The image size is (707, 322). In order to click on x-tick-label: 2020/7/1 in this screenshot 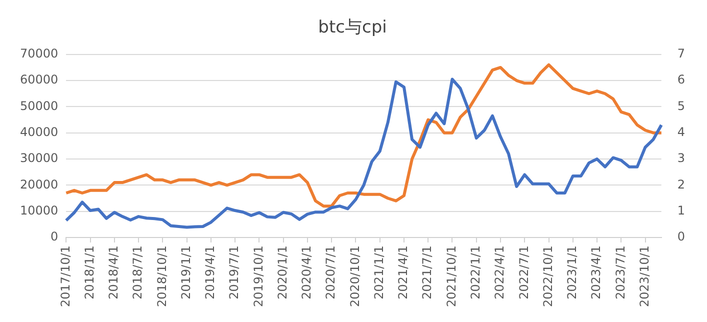, I will do `click(331, 272)`.